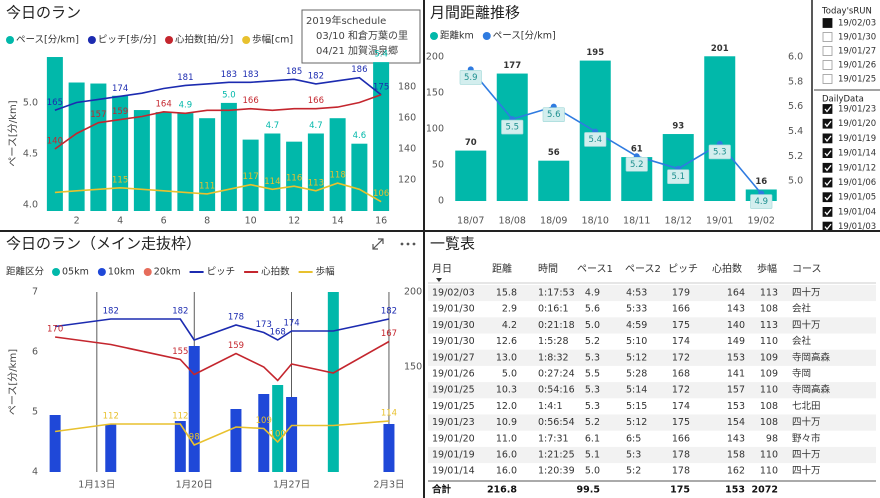  I want to click on table-cell: 12.6, so click(506, 341).